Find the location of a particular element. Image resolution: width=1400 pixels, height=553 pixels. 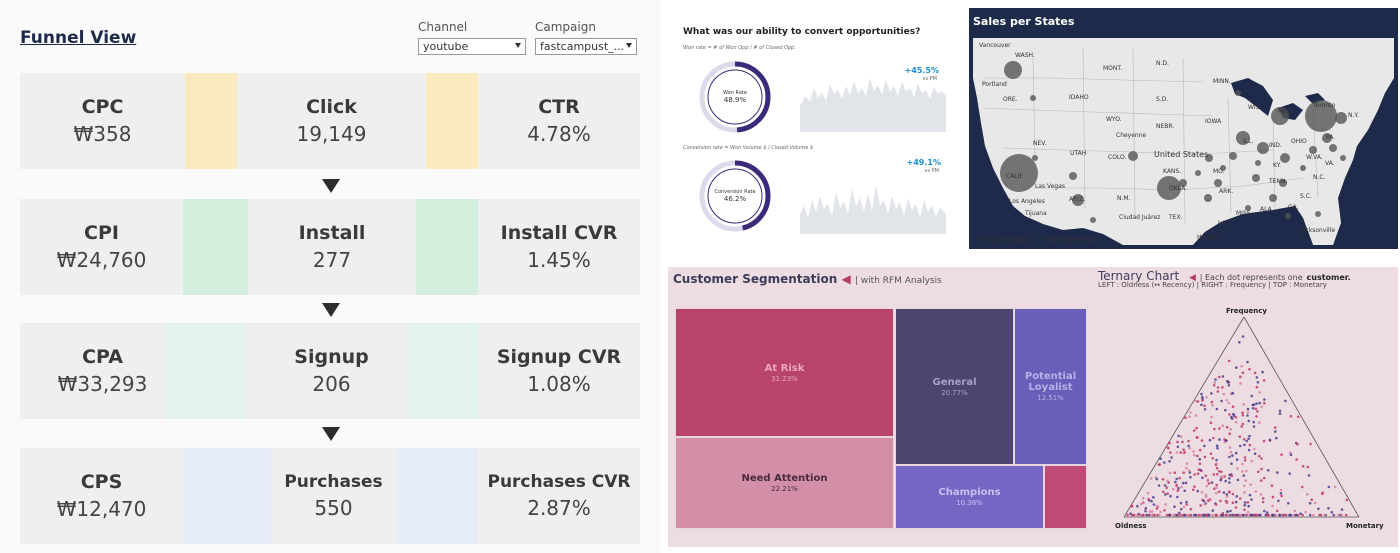

segment-at-risk: At Risk 31.23% is located at coordinates (784, 372).